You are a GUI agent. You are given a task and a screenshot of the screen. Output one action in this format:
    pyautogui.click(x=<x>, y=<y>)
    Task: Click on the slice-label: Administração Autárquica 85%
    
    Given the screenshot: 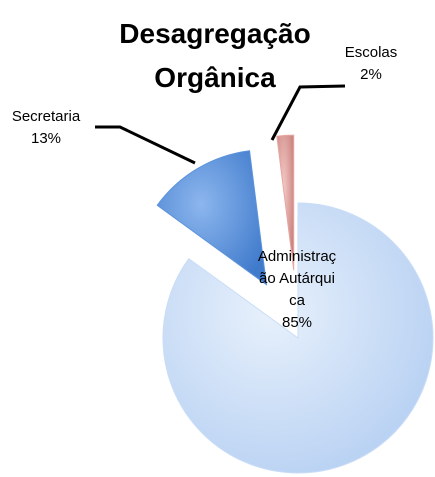 What is the action you would take?
    pyautogui.click(x=297, y=290)
    